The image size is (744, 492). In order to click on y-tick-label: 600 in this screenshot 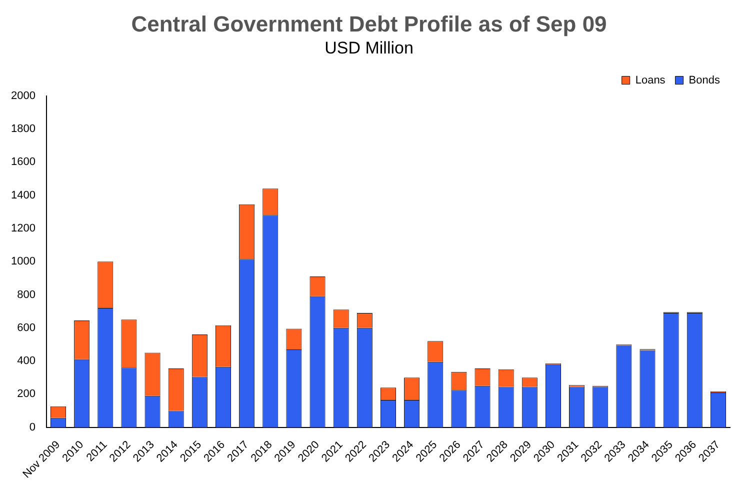, I will do `click(26, 328)`.